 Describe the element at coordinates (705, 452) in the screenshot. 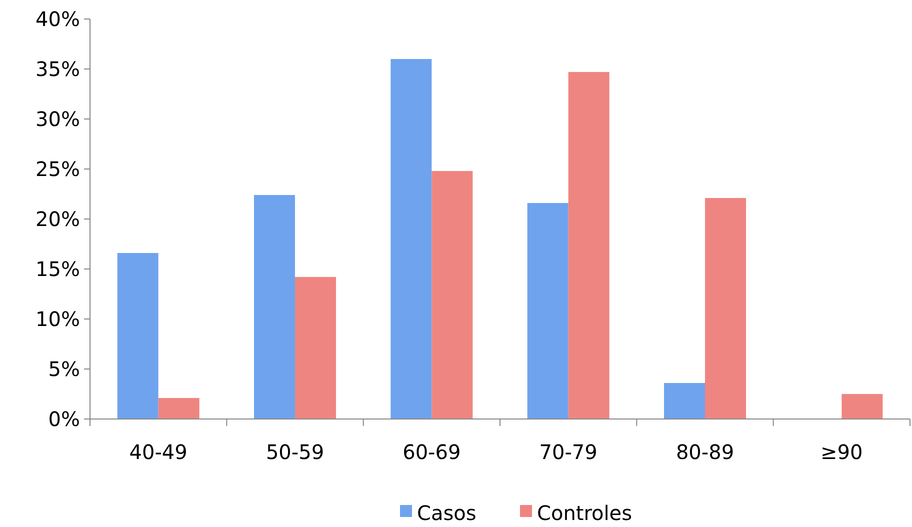

I see `x-tick-label: 80-89` at that location.